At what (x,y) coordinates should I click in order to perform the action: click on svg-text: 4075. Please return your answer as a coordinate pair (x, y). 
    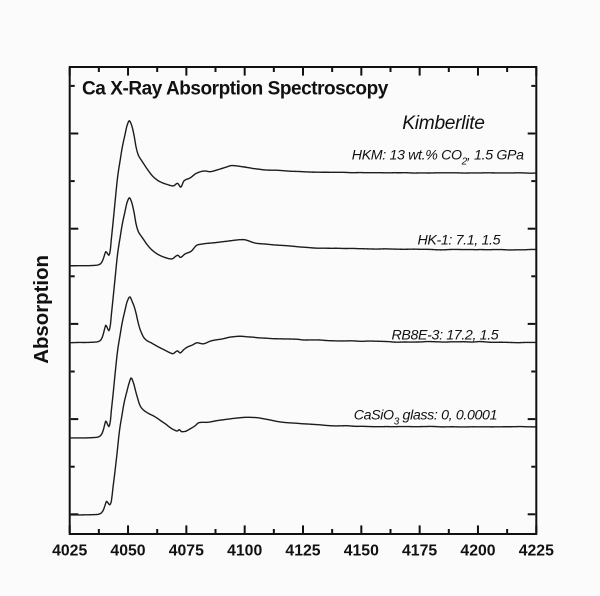
    Looking at the image, I should click on (186, 551).